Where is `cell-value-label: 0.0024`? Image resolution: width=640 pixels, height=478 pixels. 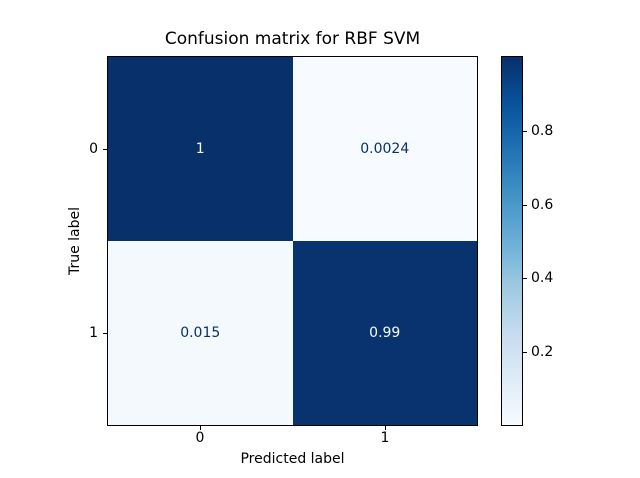
cell-value-label: 0.0024 is located at coordinates (385, 149).